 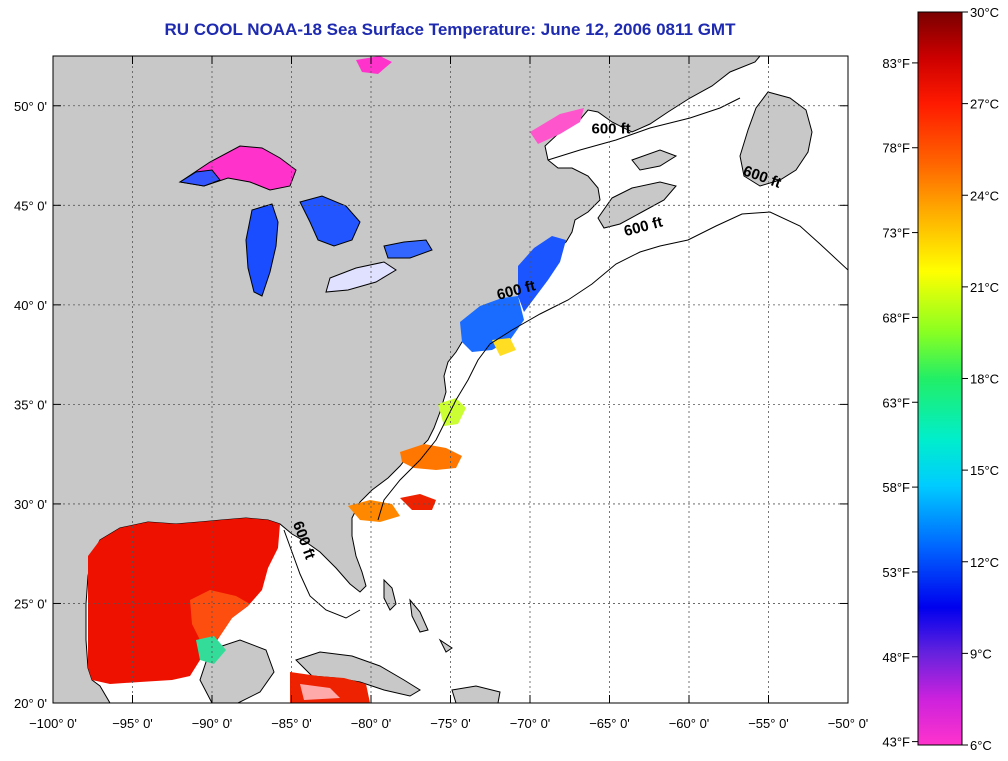 I want to click on great-lakes, so click(x=305, y=221).